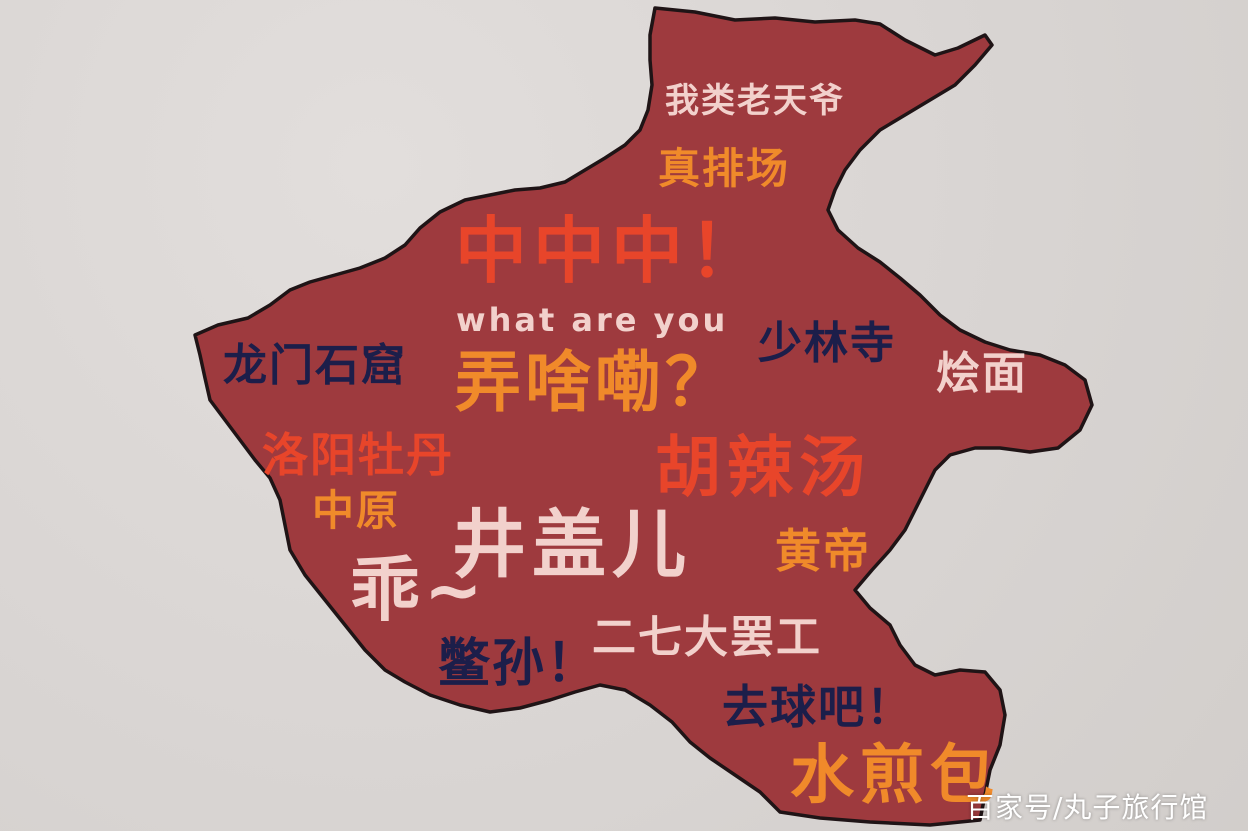 The width and height of the screenshot is (1248, 831). Describe the element at coordinates (895, 776) in the screenshot. I see `word-shui-jian-bao: 水煎包` at that location.